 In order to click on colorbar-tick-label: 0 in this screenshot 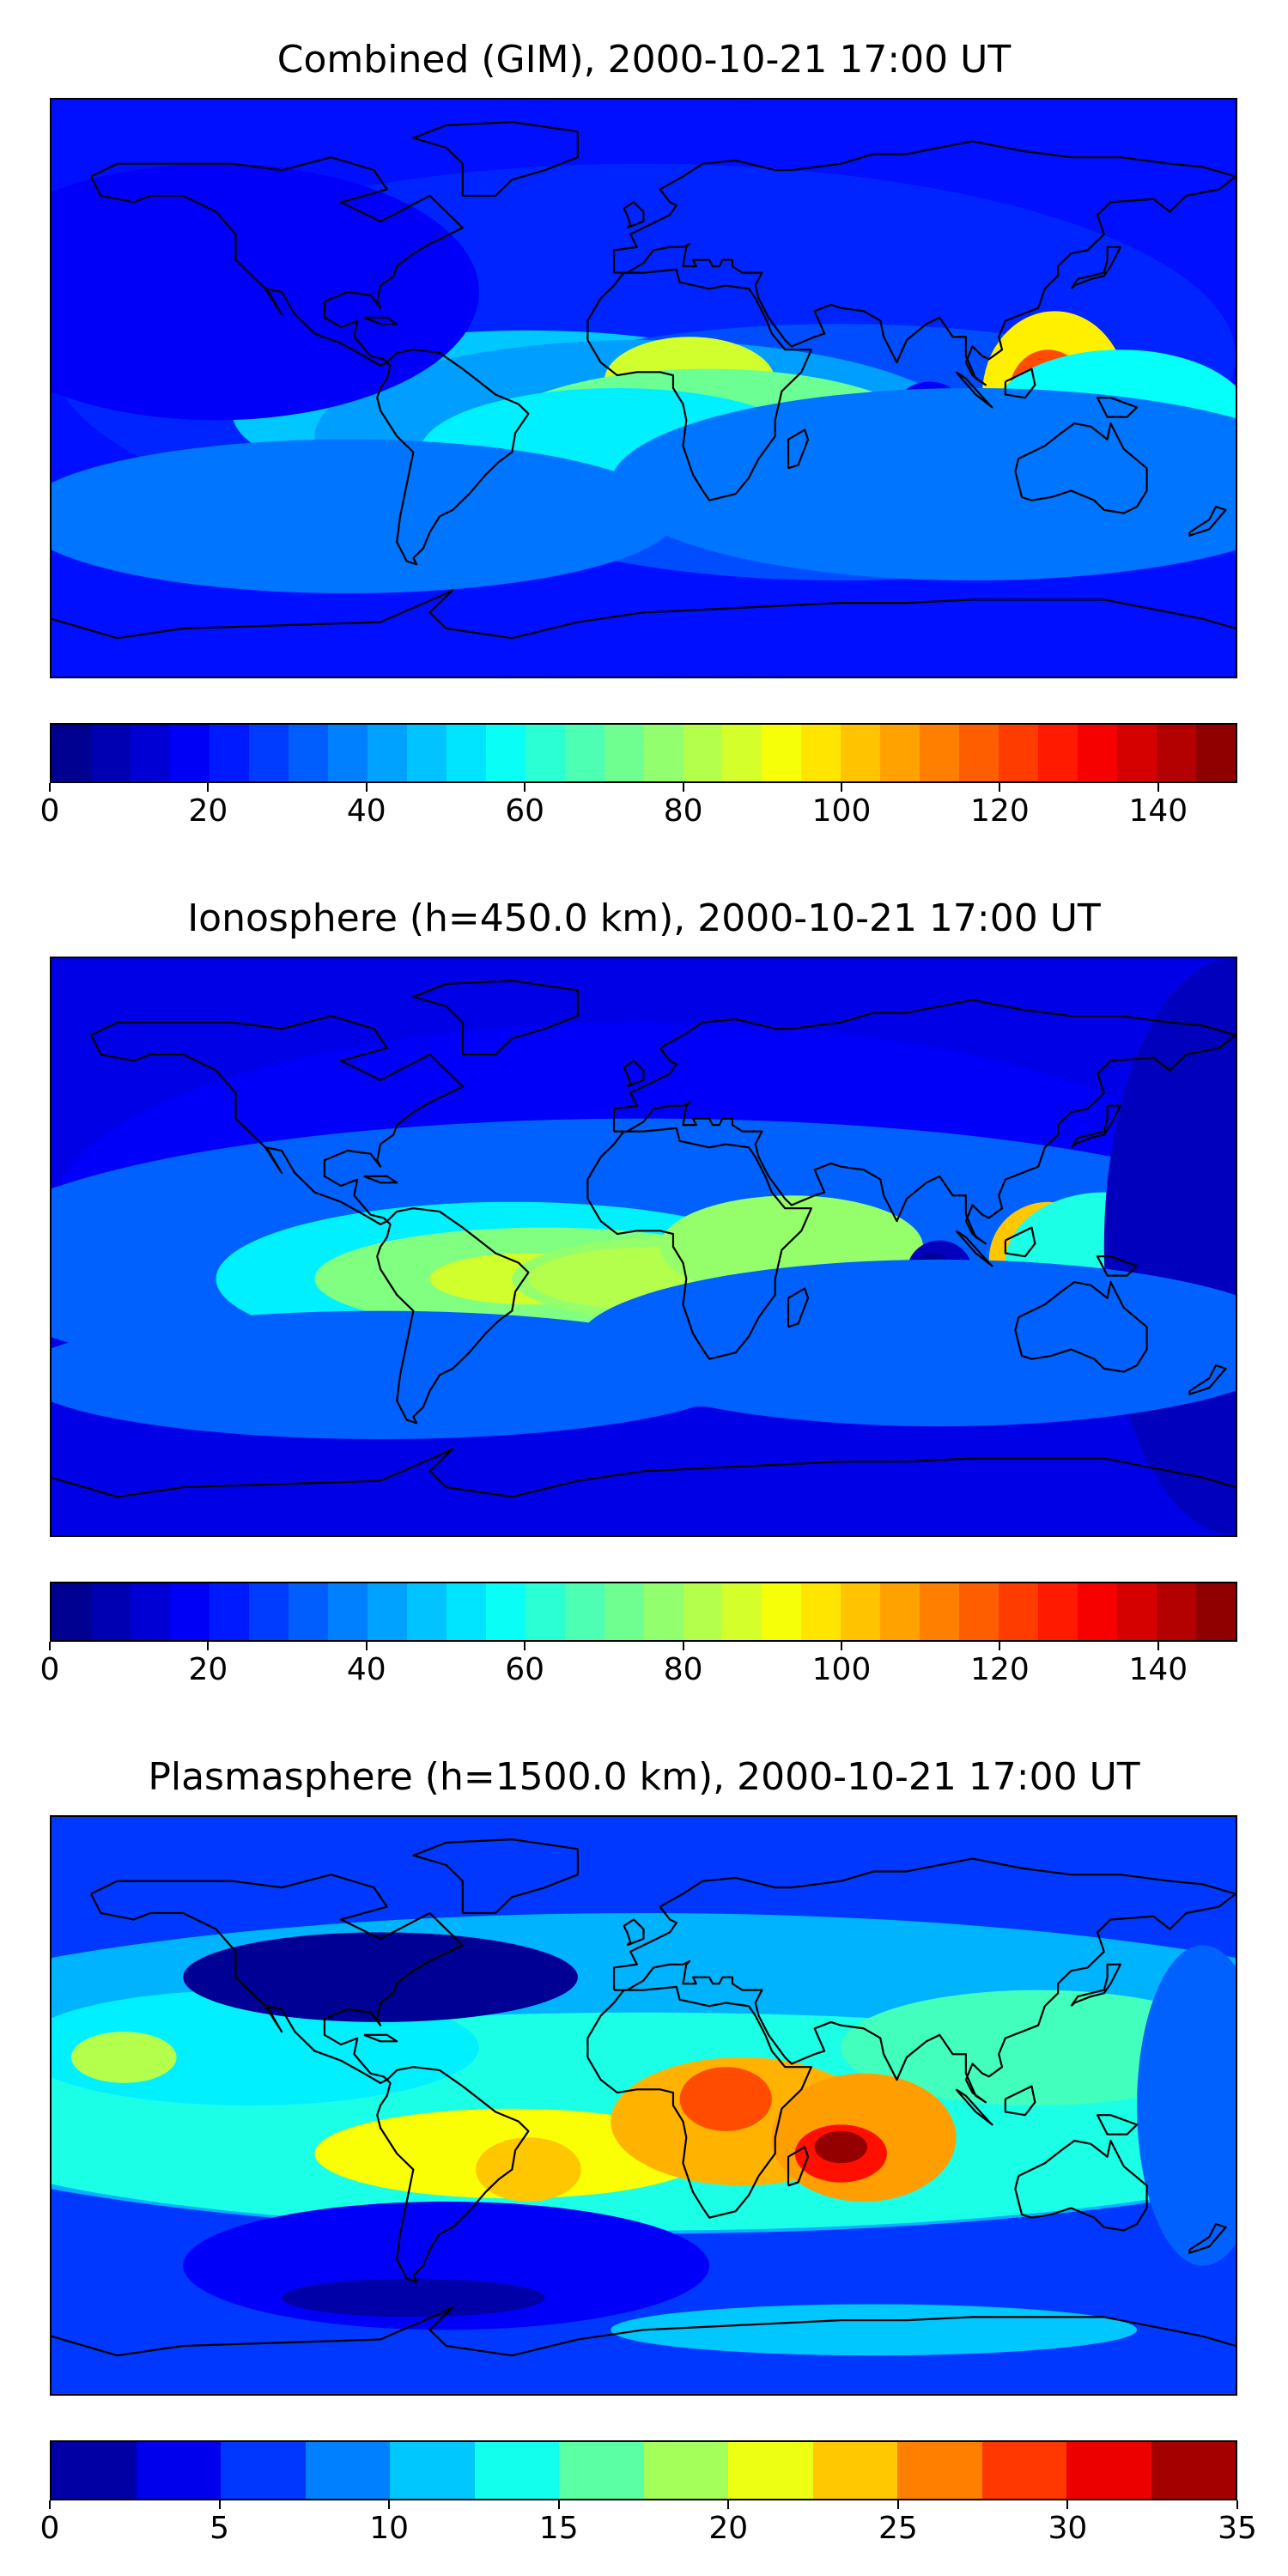, I will do `click(49, 811)`.